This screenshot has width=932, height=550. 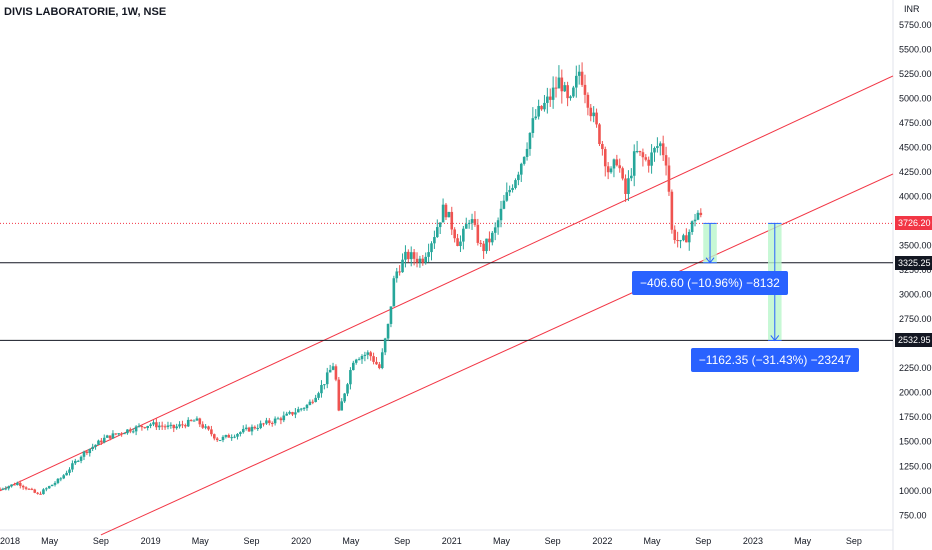 I want to click on y-tick-label: 1000.00, so click(x=915, y=491).